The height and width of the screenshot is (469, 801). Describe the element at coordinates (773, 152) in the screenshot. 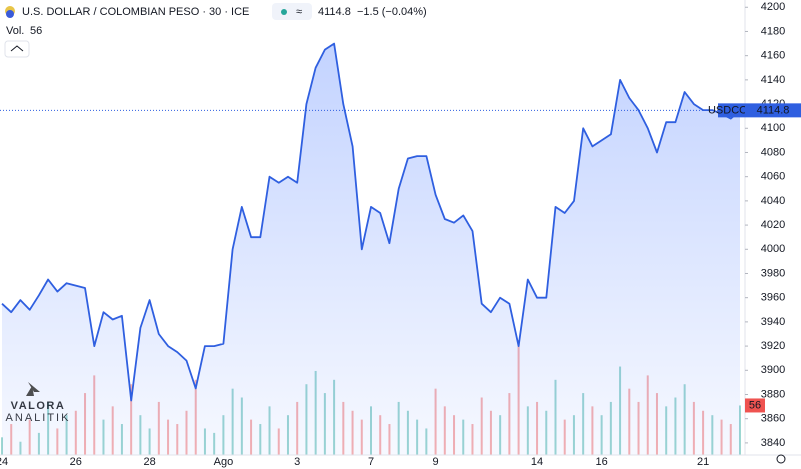

I see `y-tick-label: 4080` at that location.